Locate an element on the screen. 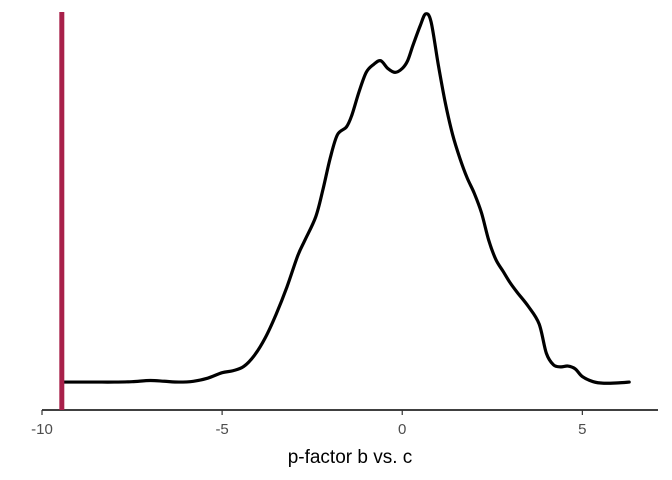 This screenshot has width=672, height=480. x-tick-label: -5 is located at coordinates (221, 429).